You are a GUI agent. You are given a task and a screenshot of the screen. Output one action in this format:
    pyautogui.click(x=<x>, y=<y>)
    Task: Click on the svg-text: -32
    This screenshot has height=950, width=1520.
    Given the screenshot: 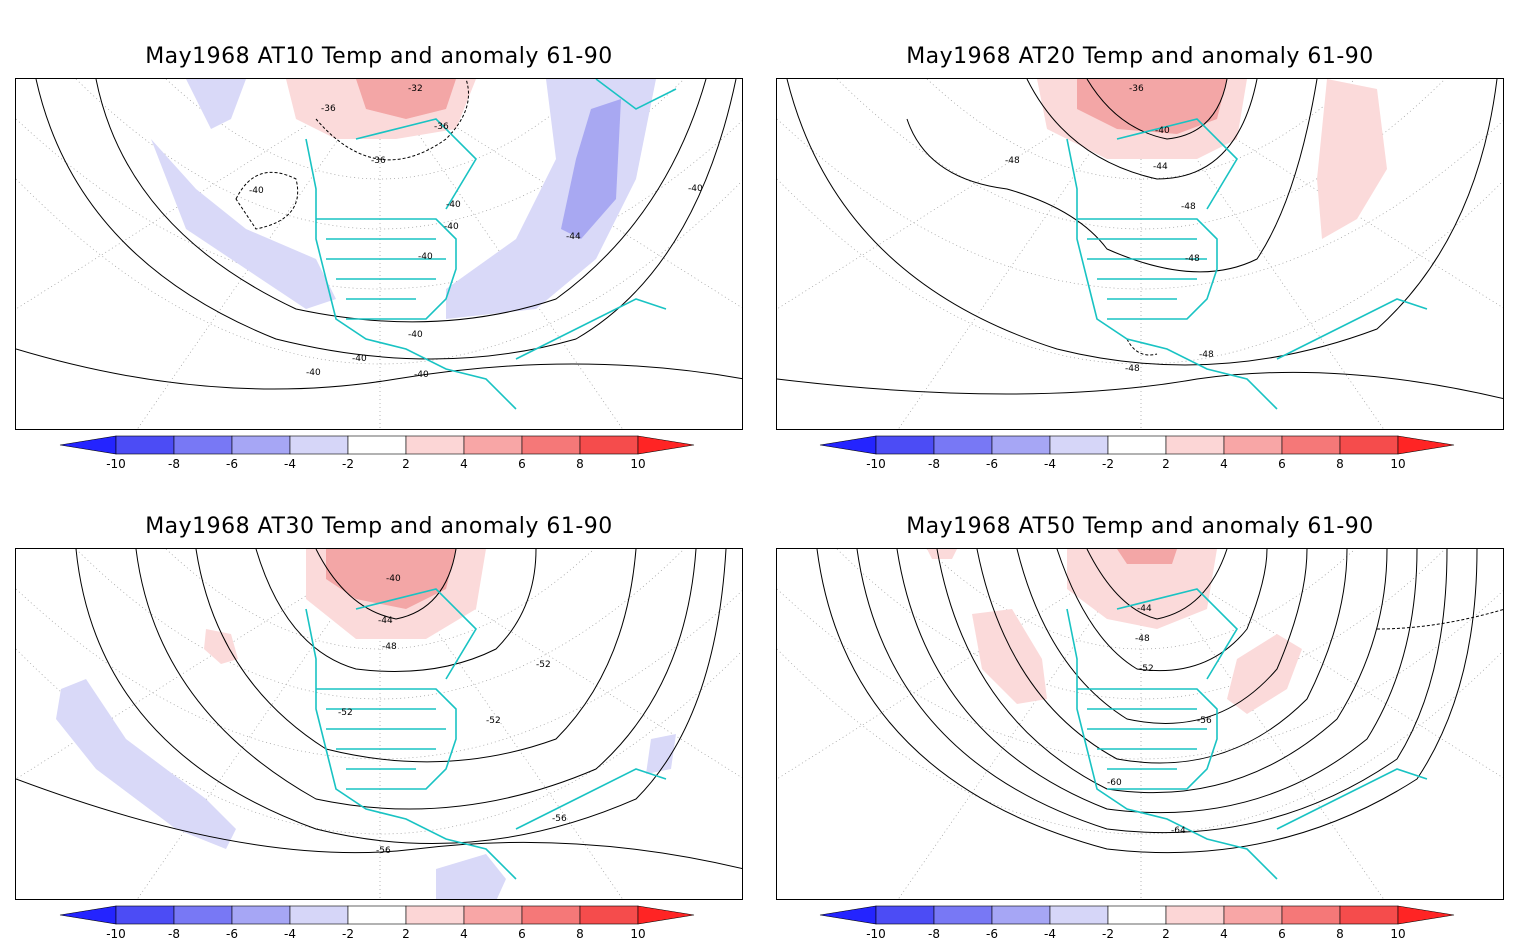 What is the action you would take?
    pyautogui.click(x=415, y=89)
    